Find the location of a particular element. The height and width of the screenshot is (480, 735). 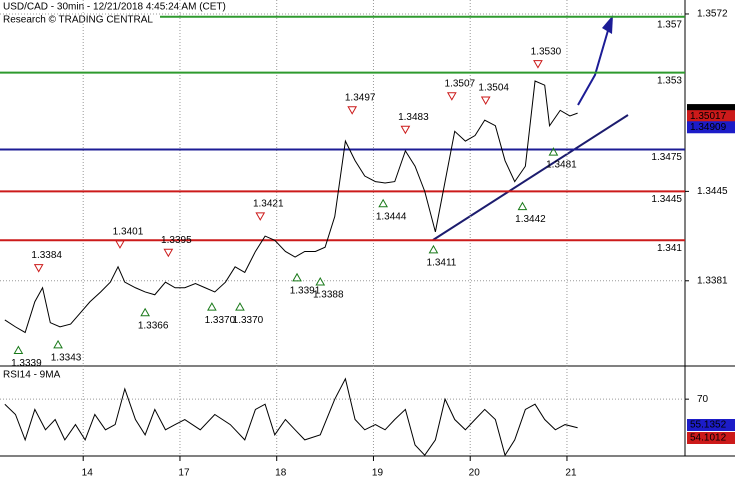

pivot-label: 1.3504 is located at coordinates (493, 88).